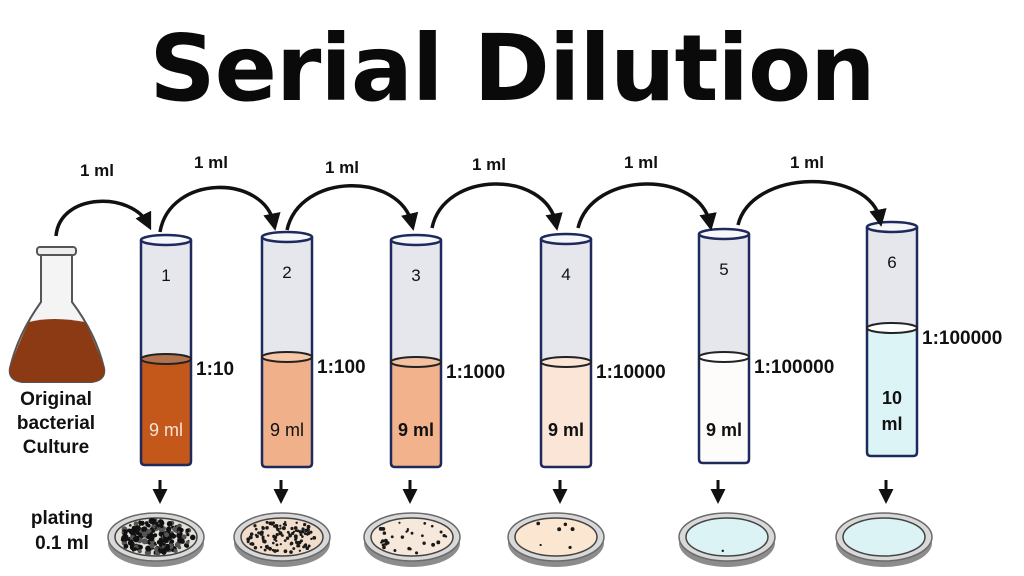  Describe the element at coordinates (475, 372) in the screenshot. I see `dilution-ratio: 1:1000` at that location.